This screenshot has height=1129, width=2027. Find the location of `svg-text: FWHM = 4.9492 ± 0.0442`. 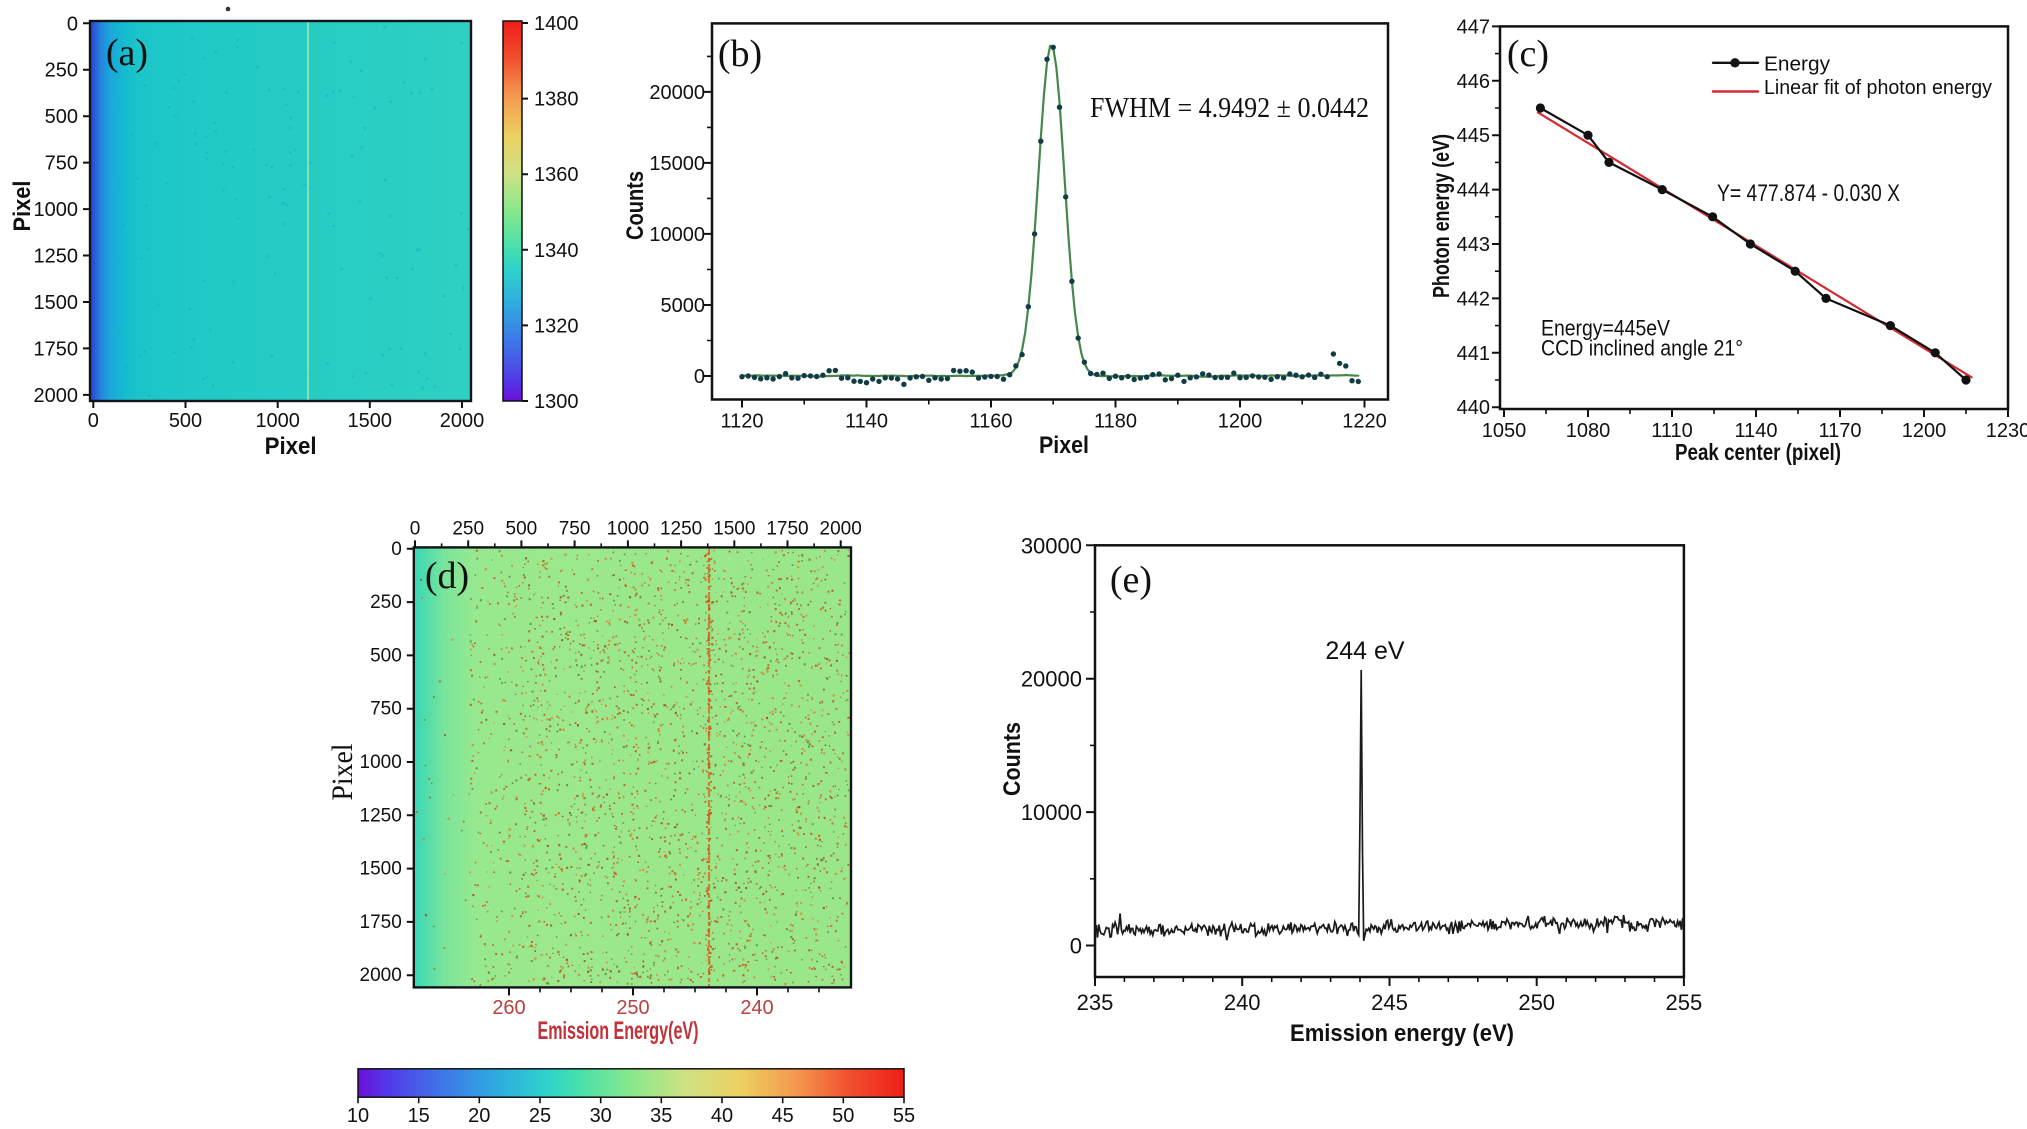

svg-text: FWHM = 4.9492 ± 0.0442 is located at coordinates (1229, 108).